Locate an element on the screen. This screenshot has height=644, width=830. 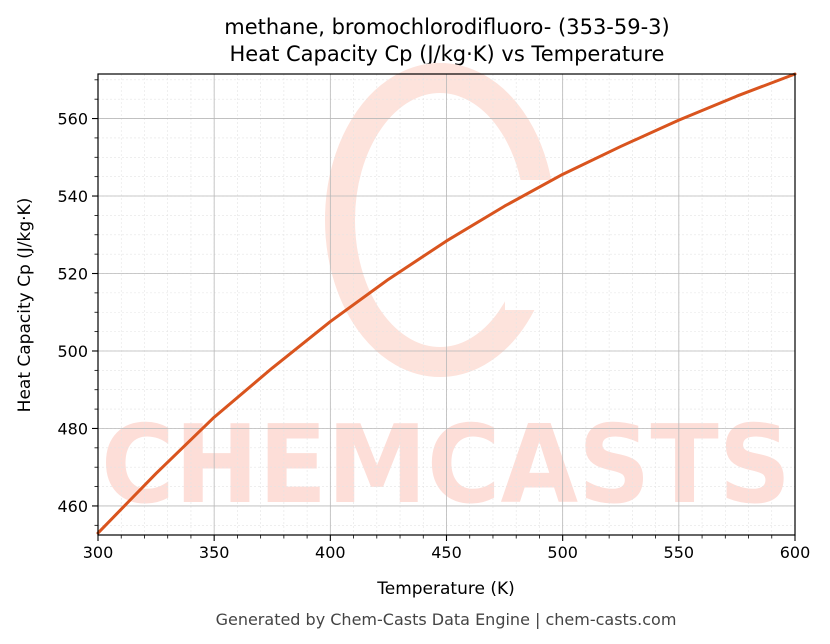
x-tick-label: 600 is located at coordinates (795, 552).